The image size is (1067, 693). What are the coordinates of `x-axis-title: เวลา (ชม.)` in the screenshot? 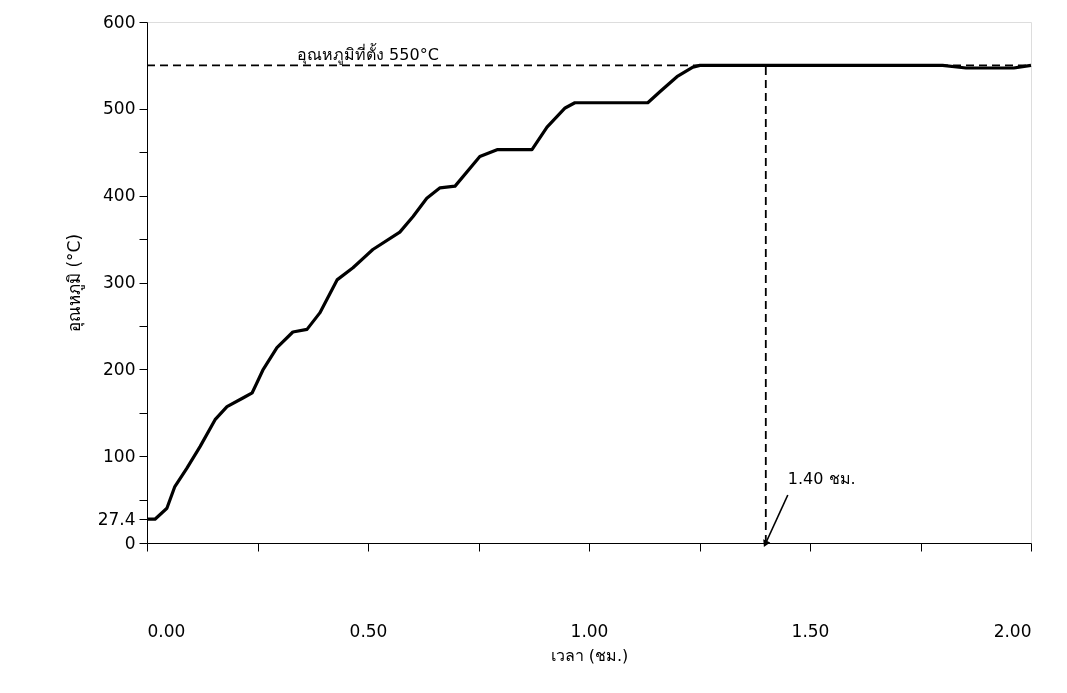 It's located at (589, 655).